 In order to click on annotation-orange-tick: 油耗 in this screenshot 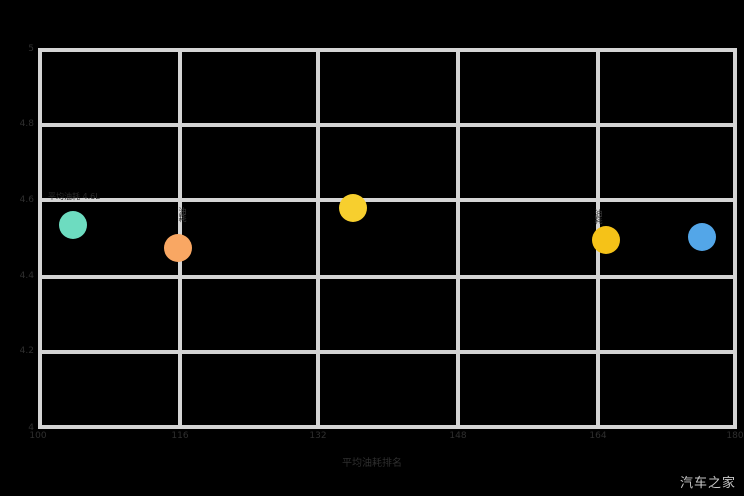, I will do `click(182, 214)`.